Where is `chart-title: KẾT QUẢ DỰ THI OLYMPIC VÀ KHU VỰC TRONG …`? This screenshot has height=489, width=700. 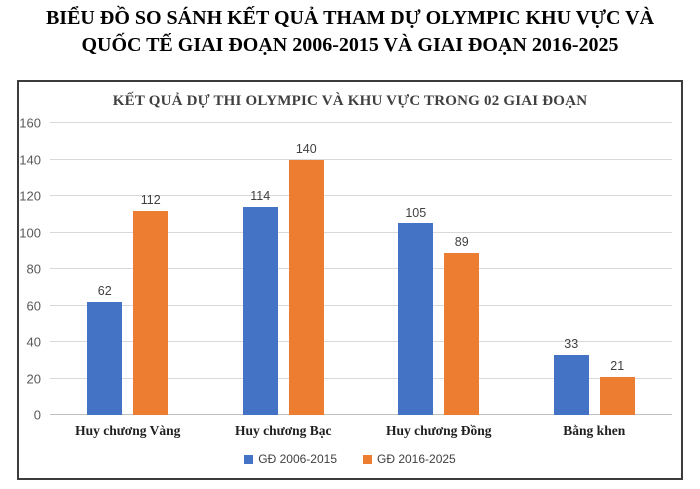
chart-title: KẾT QUẢ DỰ THI OLYMPIC VÀ KHU VỰC TRONG … is located at coordinates (350, 101).